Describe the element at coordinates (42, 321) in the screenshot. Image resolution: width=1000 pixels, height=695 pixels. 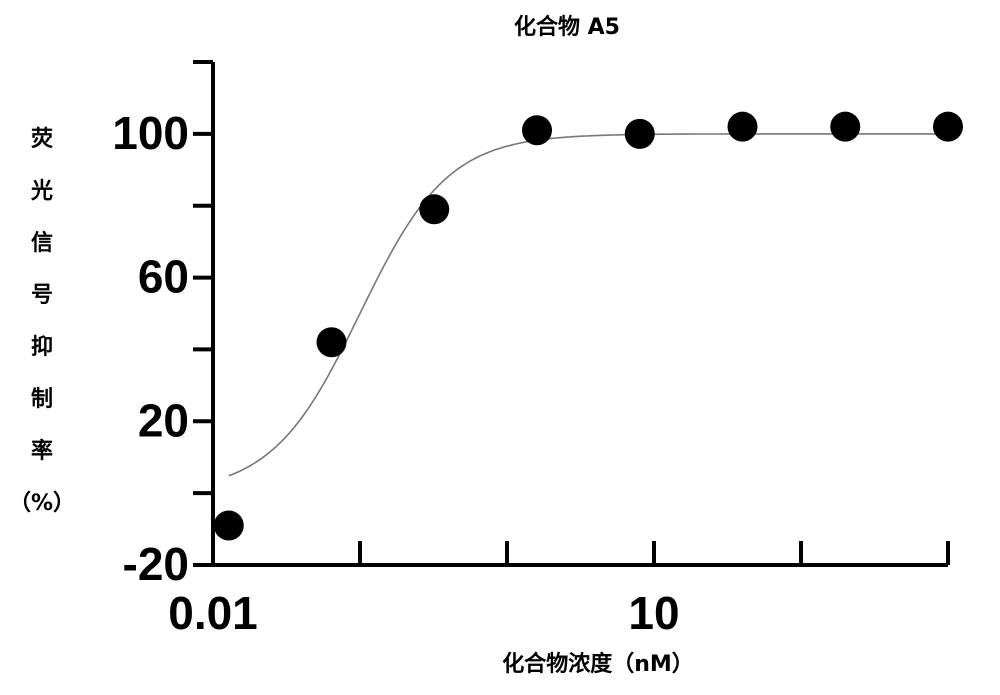
I see `y-axis-label: 荧光信号抑制率（%）` at that location.